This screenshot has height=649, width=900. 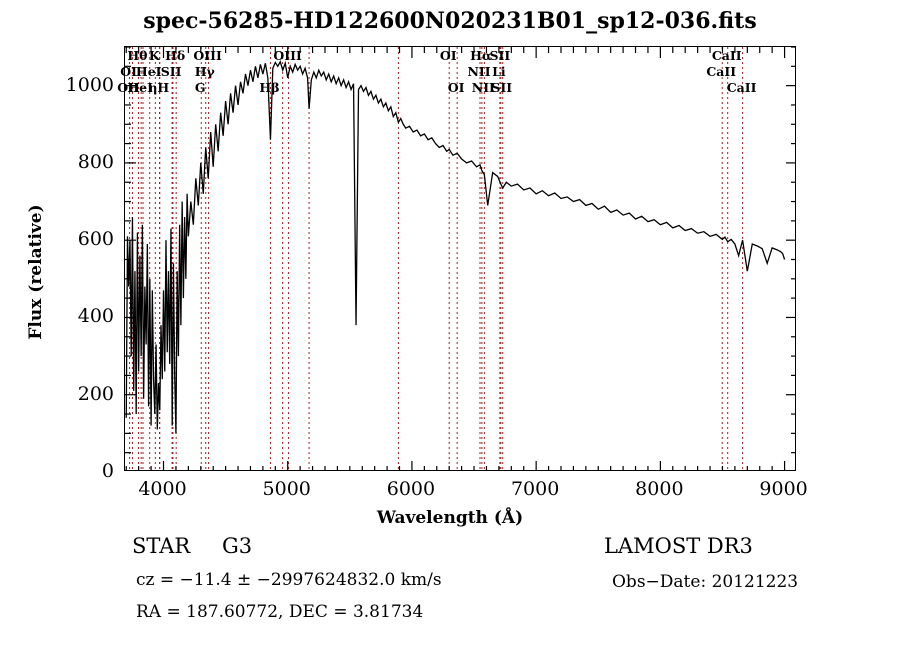 I want to click on y-tick-label: 600, so click(x=95, y=239).